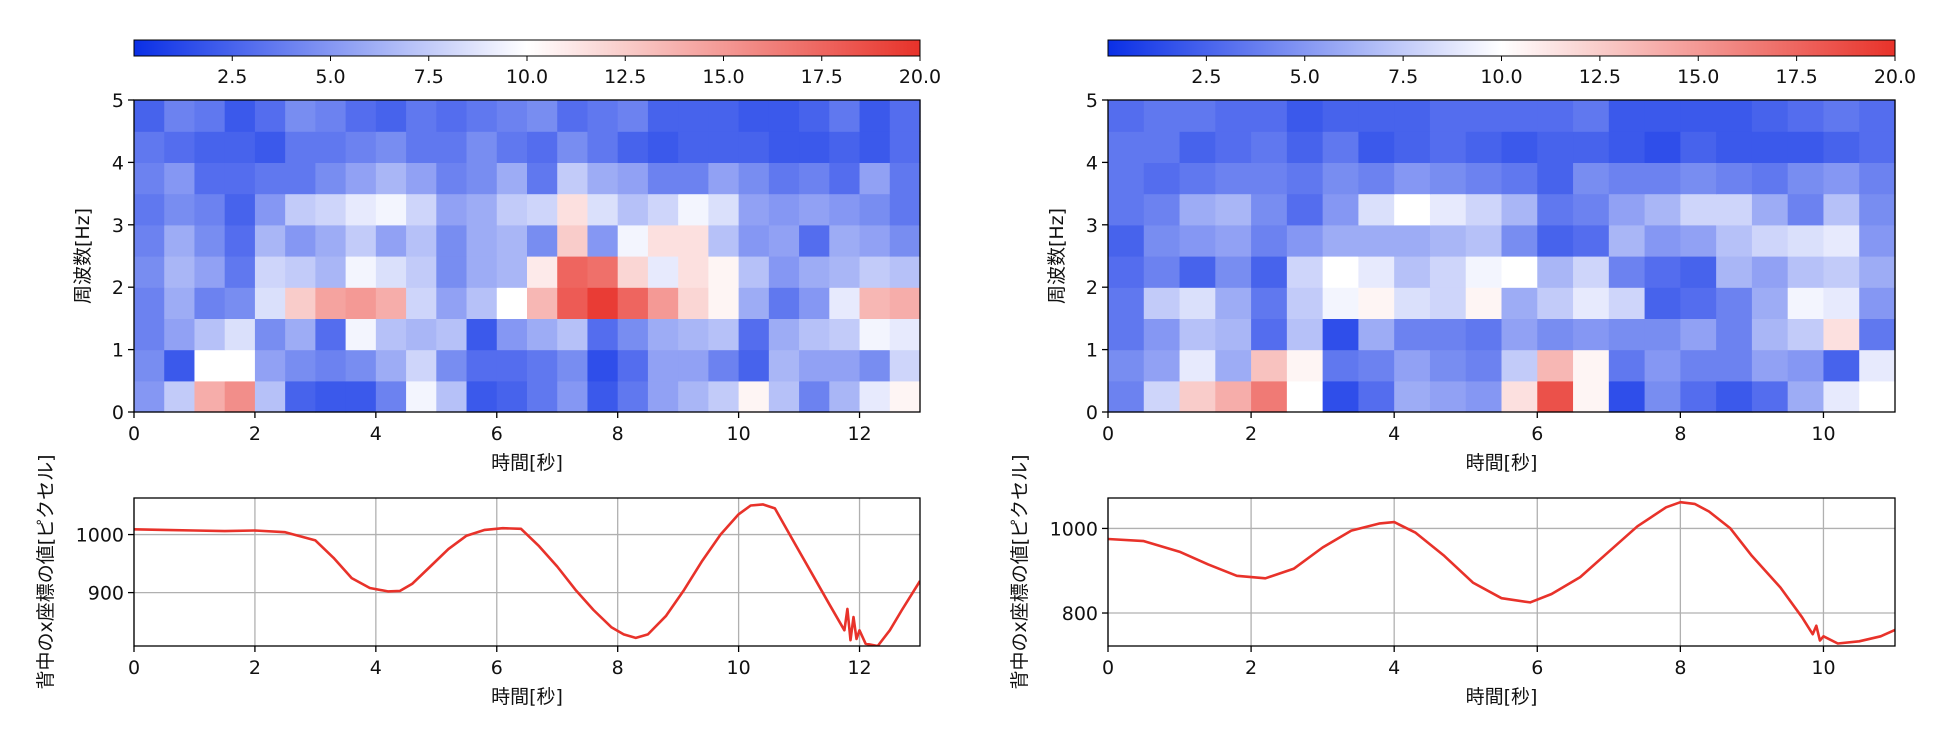 This screenshot has height=744, width=1952. What do you see at coordinates (1092, 351) in the screenshot?
I see `right-top-y-tick-label: 1` at bounding box center [1092, 351].